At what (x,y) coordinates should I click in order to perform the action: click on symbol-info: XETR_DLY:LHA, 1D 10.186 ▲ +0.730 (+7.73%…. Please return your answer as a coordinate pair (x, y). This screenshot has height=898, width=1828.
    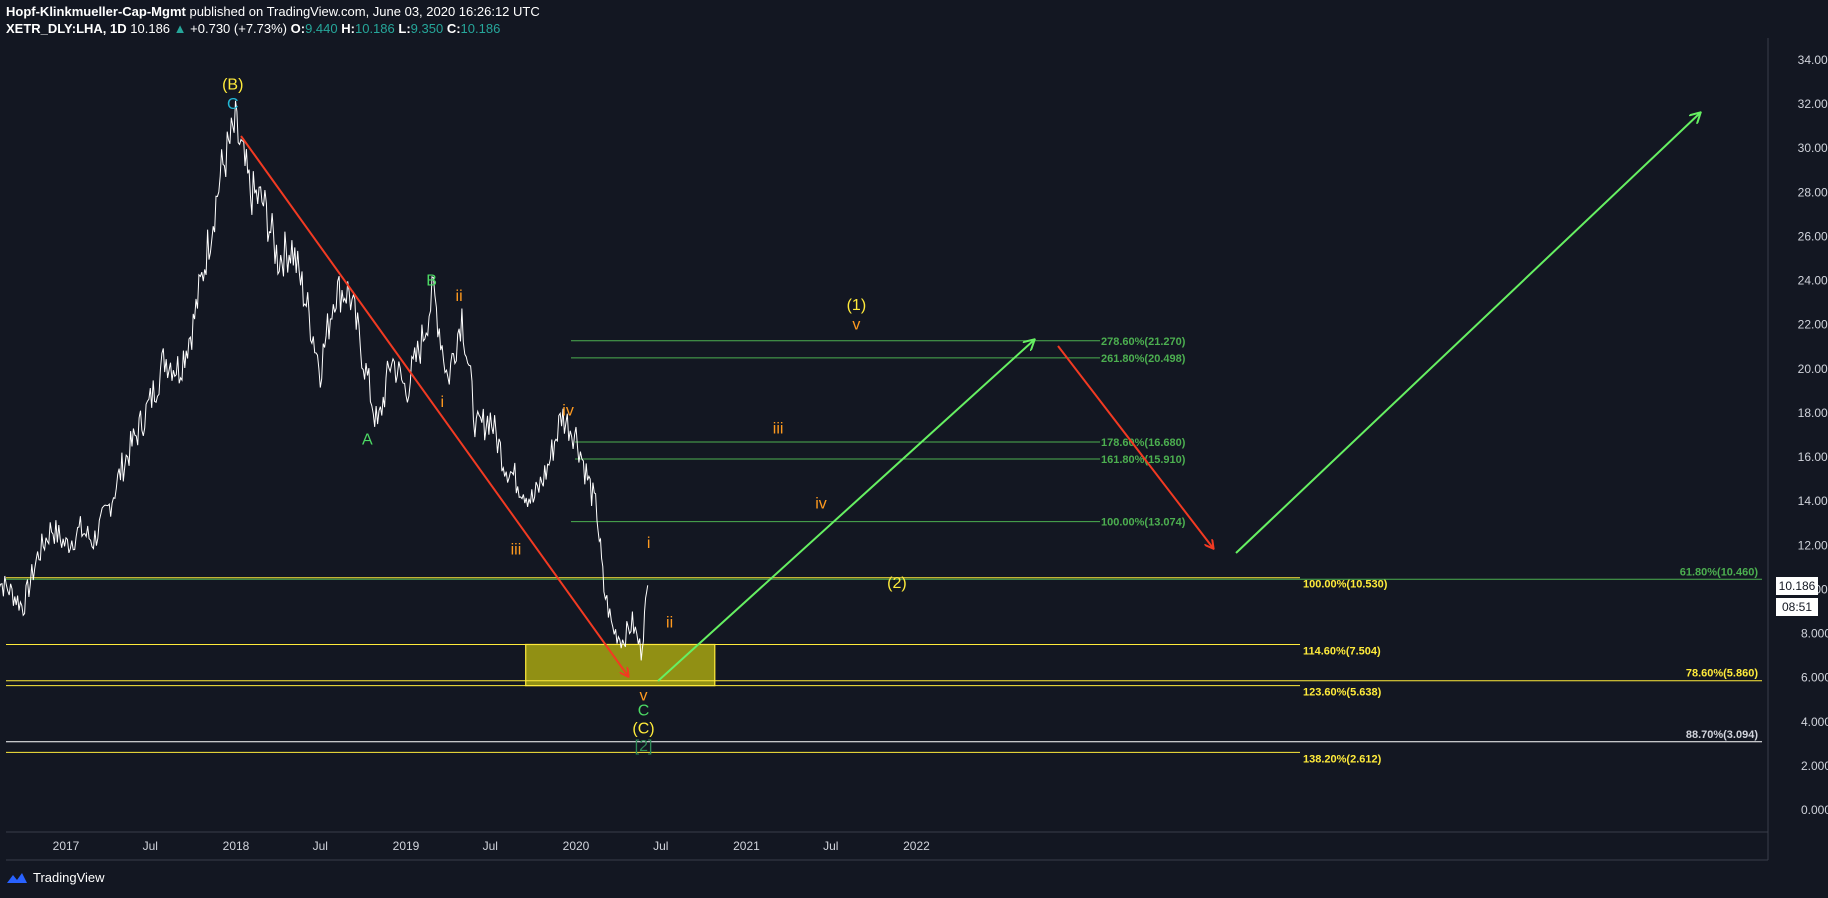
    Looking at the image, I should click on (253, 28).